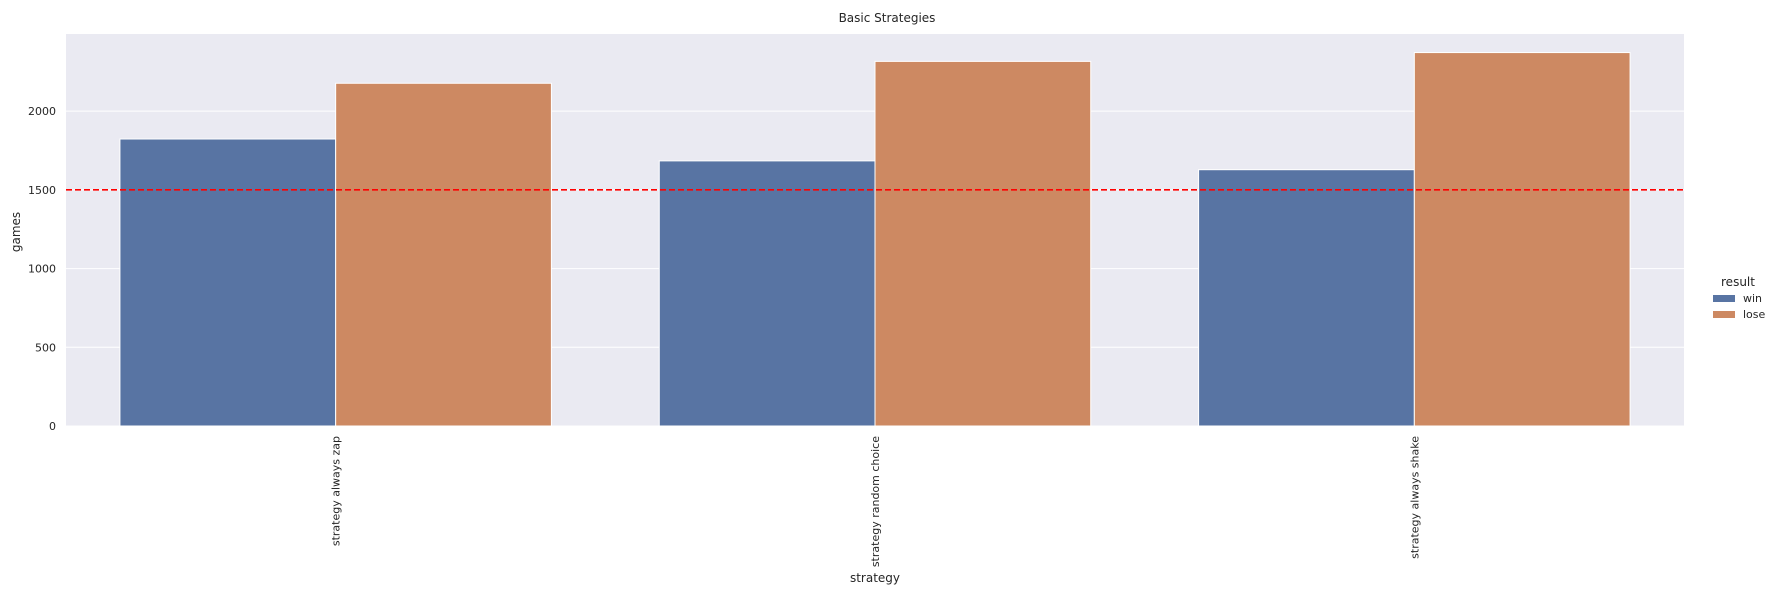 This screenshot has height=595, width=1775. What do you see at coordinates (52, 426) in the screenshot?
I see `y-tick-label: 0` at bounding box center [52, 426].